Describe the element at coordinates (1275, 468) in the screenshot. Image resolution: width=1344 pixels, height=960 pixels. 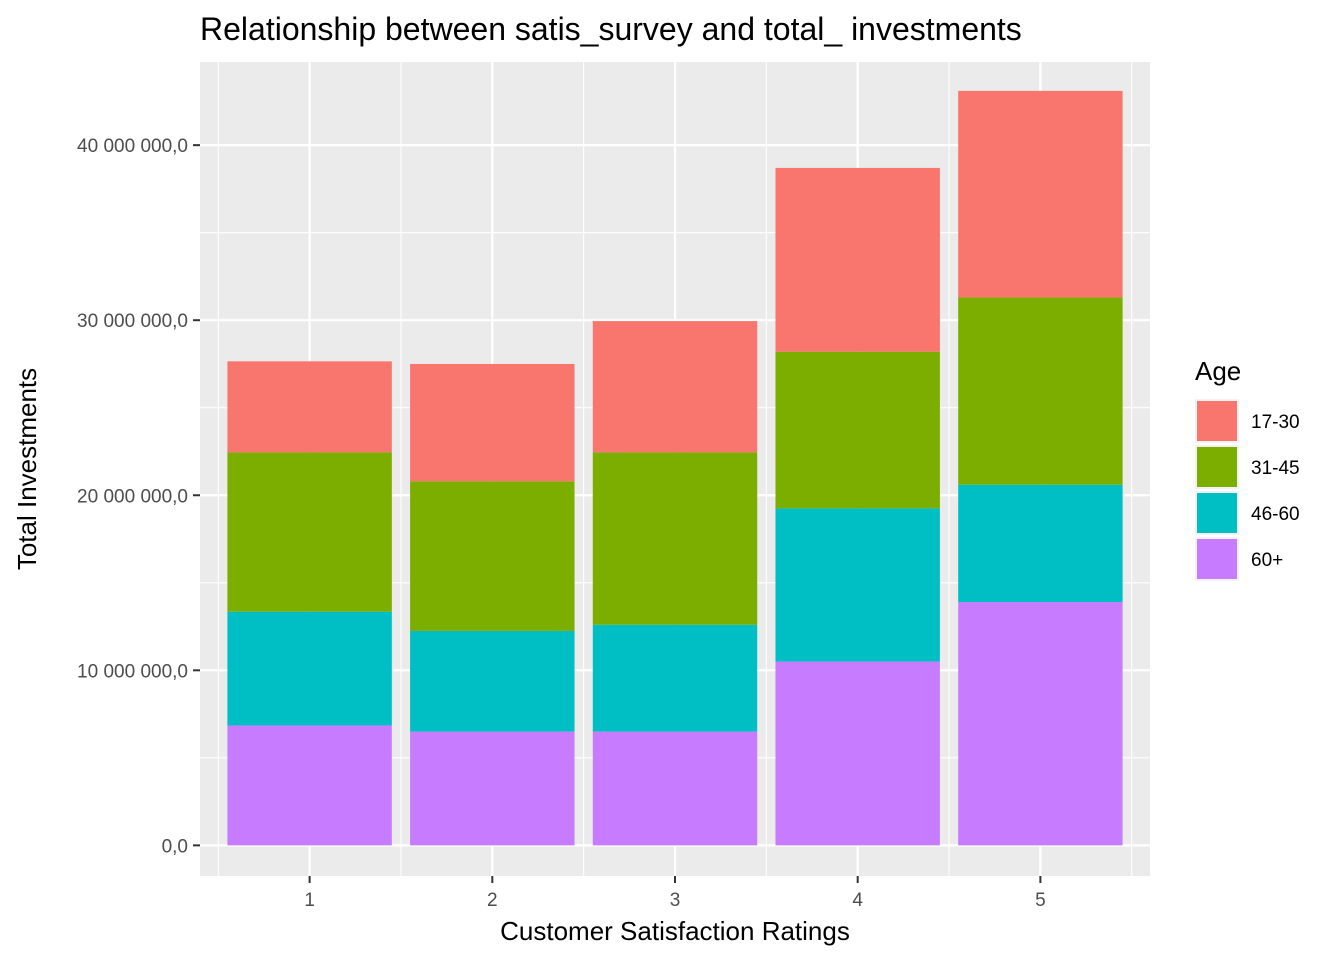
I see `legend-label: 31-45` at that location.